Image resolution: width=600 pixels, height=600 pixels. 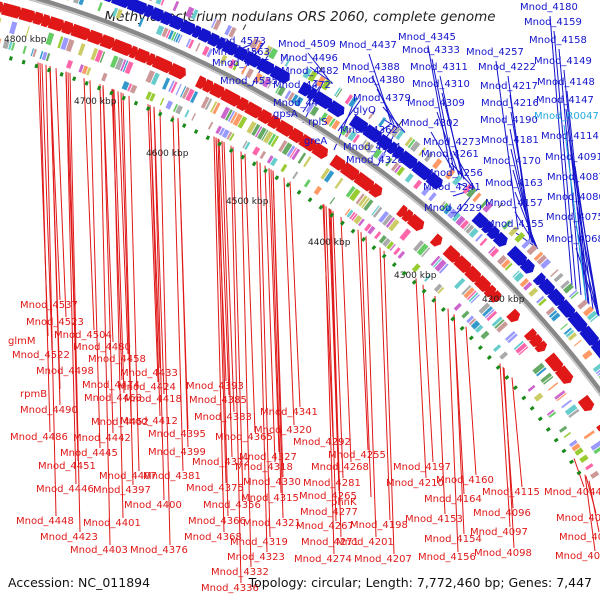 What do you see at coordinates (177, 434) in the screenshot?
I see `minus-gene-label: Mnod_4395` at bounding box center [177, 434].